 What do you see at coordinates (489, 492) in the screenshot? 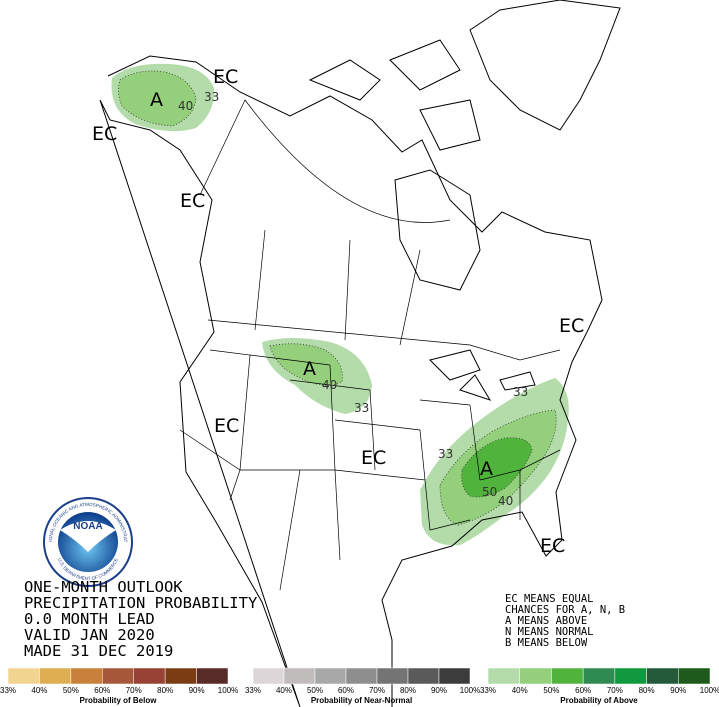
I see `contour-label: 50` at bounding box center [489, 492].